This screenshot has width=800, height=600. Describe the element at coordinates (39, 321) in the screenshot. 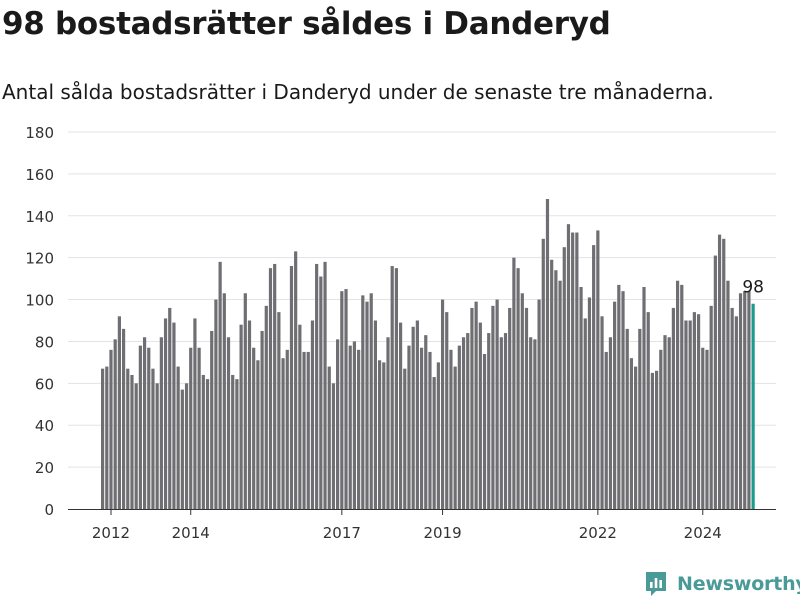

I see `y-axis-tick-labels: 0 20 40 60 80 100 120 140 160 180` at that location.